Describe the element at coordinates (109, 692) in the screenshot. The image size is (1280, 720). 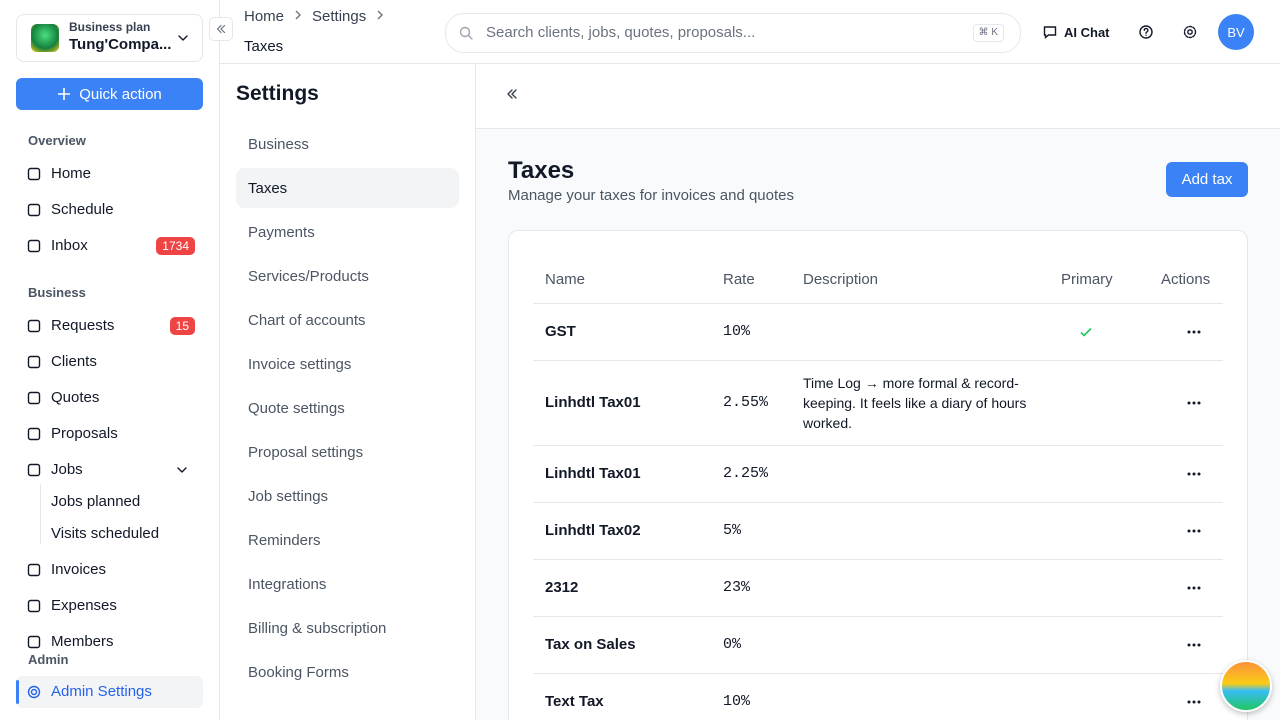
I see `nav-item-active: Admin Settings` at that location.